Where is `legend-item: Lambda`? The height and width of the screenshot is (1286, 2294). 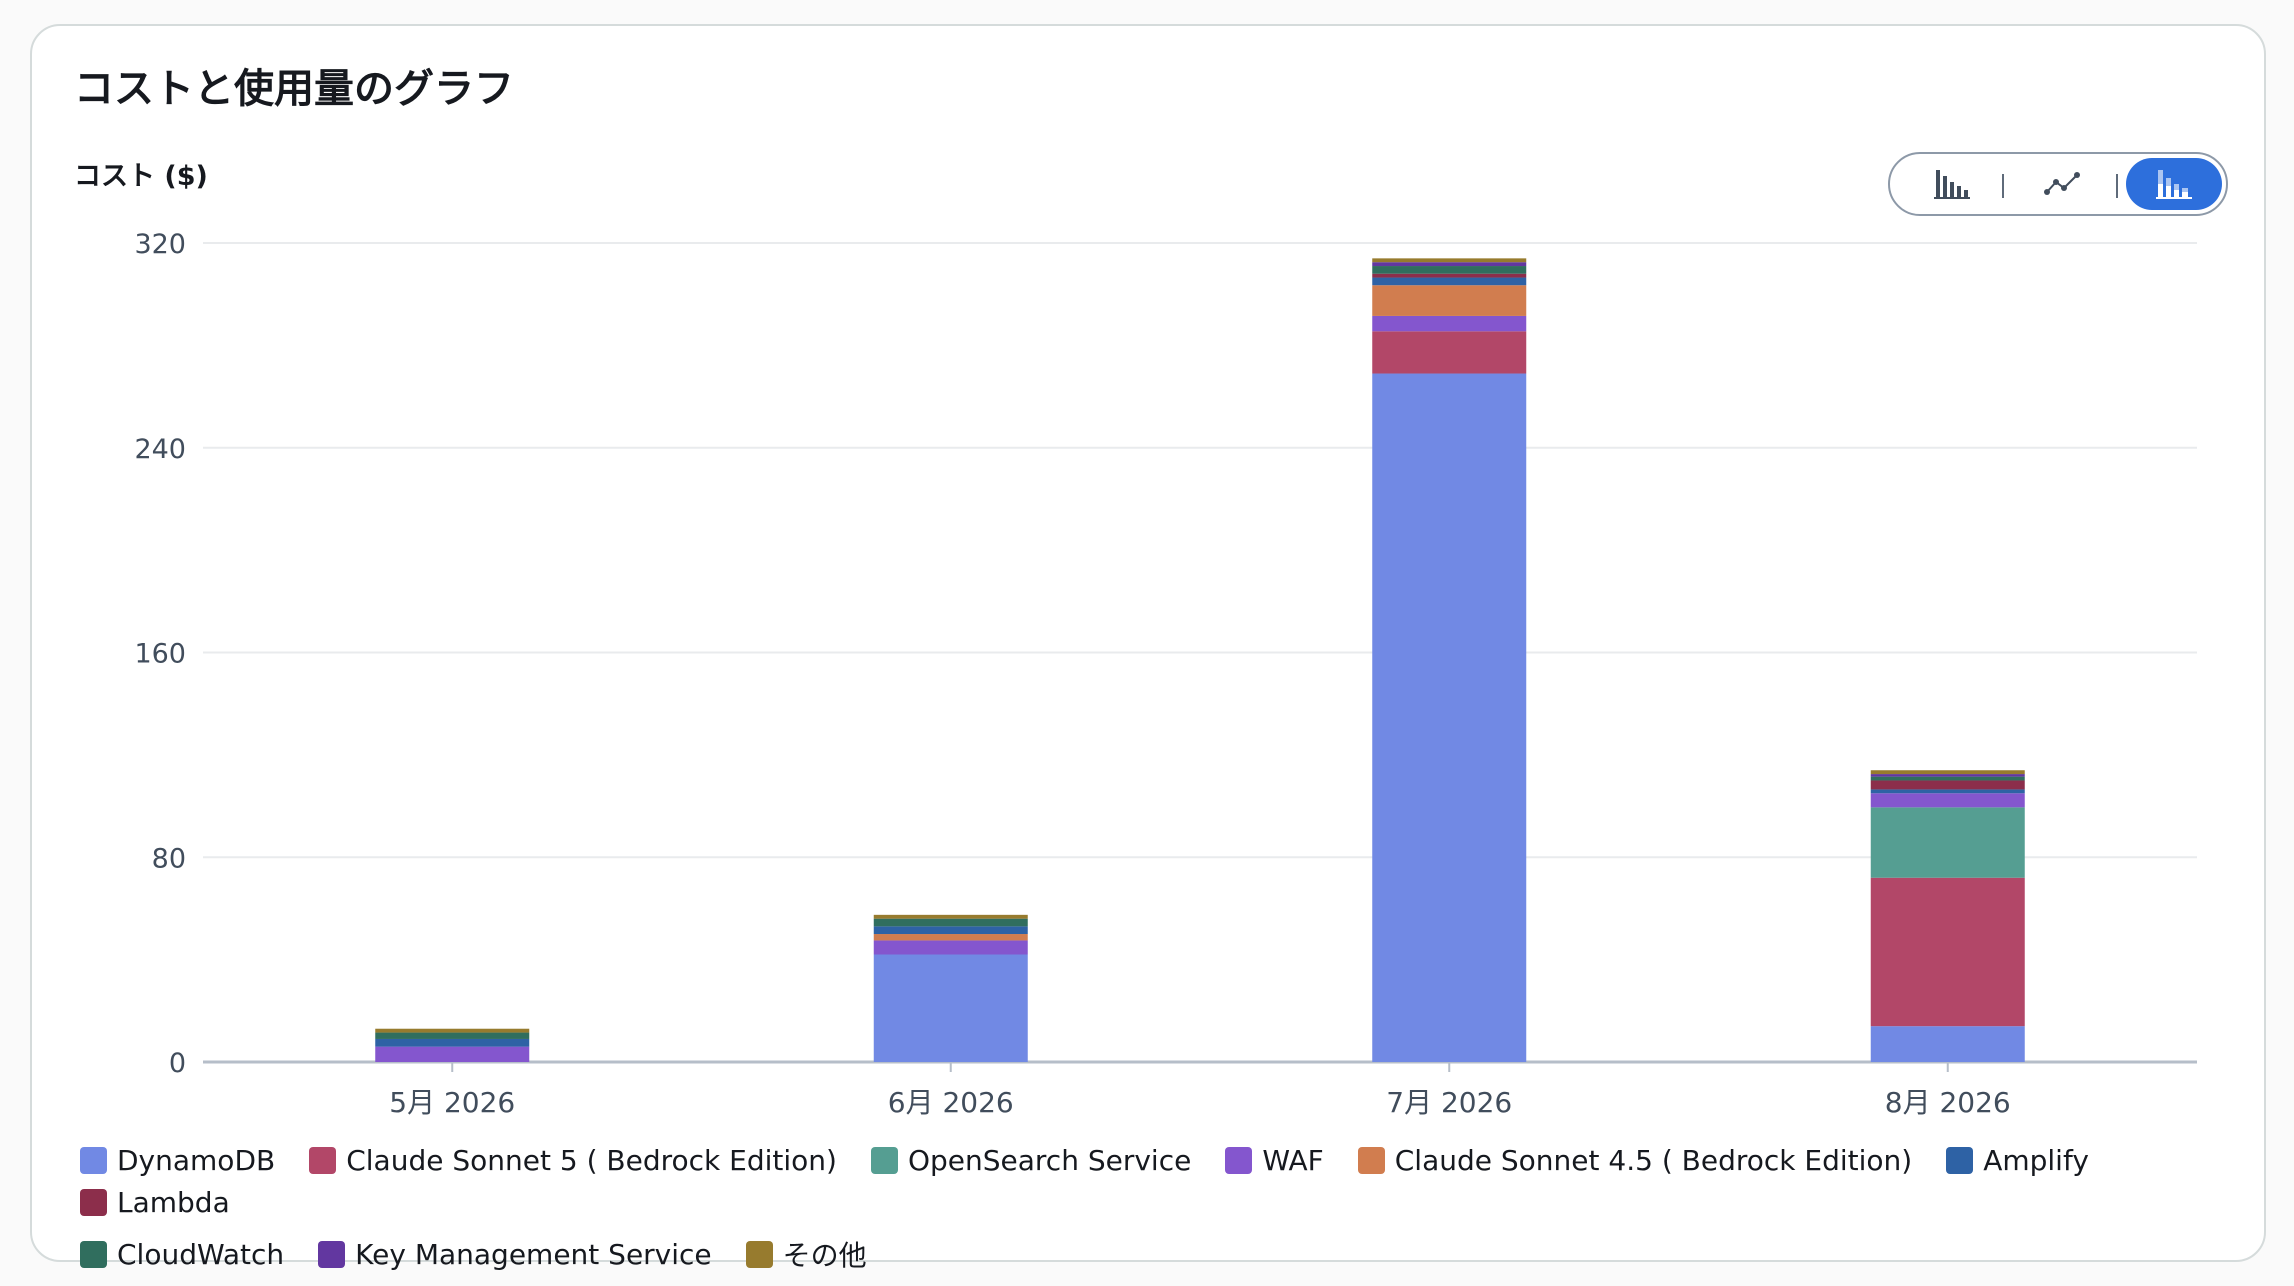 legend-item: Lambda is located at coordinates (155, 1202).